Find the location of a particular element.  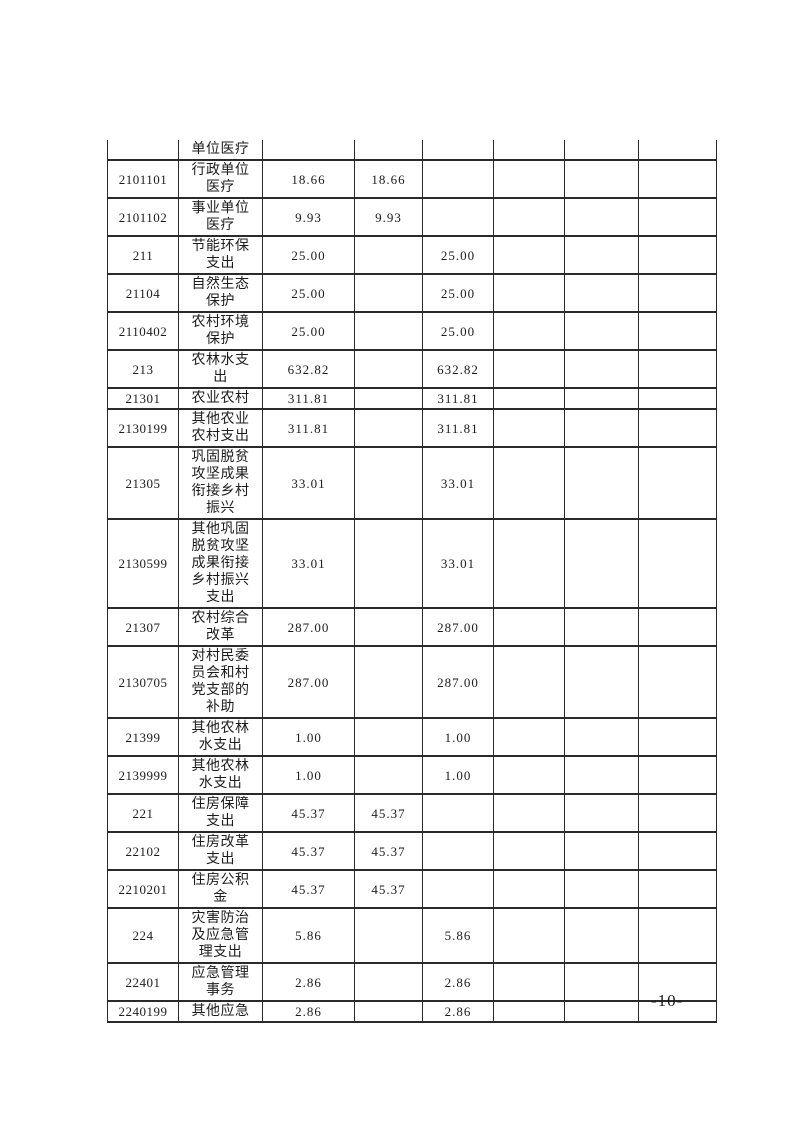

code-cell: 21305 is located at coordinates (143, 483).